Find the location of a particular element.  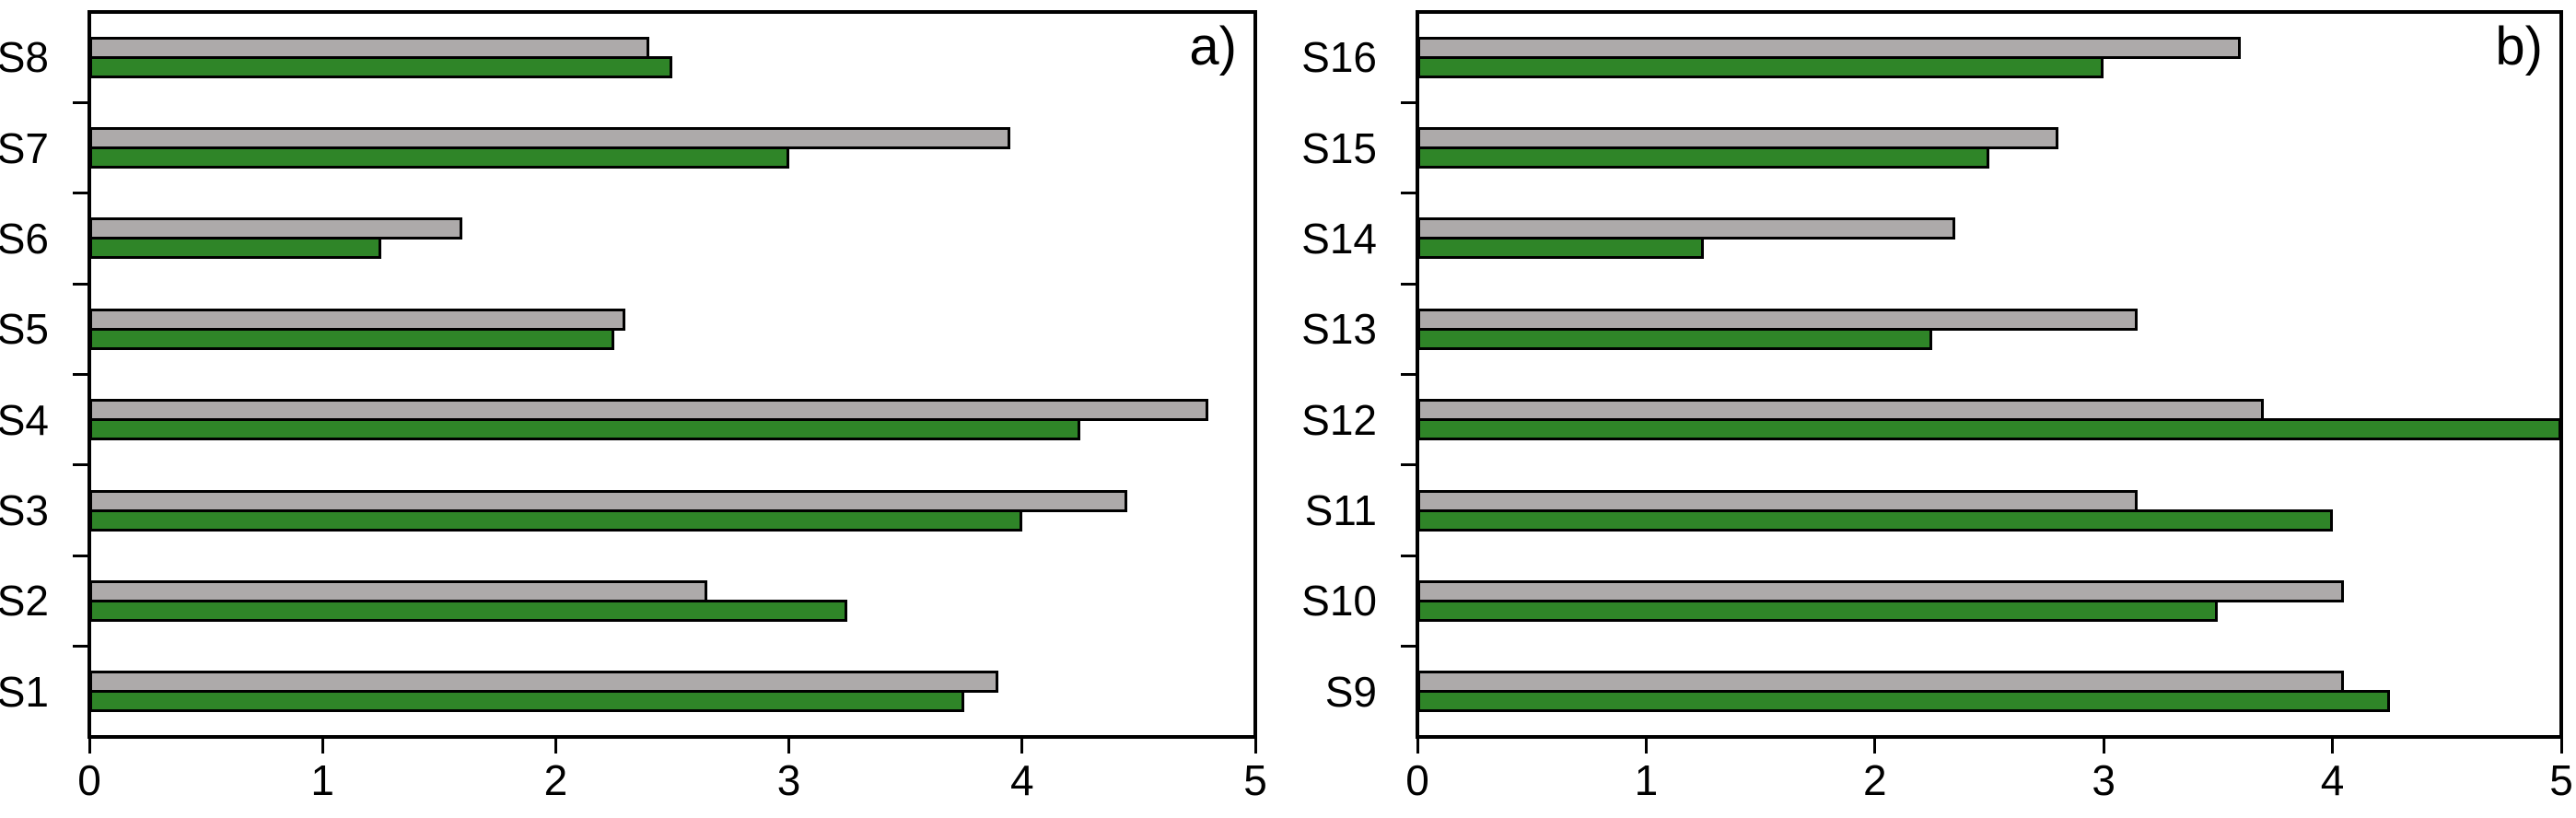

bar-green-s2 is located at coordinates (468, 610).